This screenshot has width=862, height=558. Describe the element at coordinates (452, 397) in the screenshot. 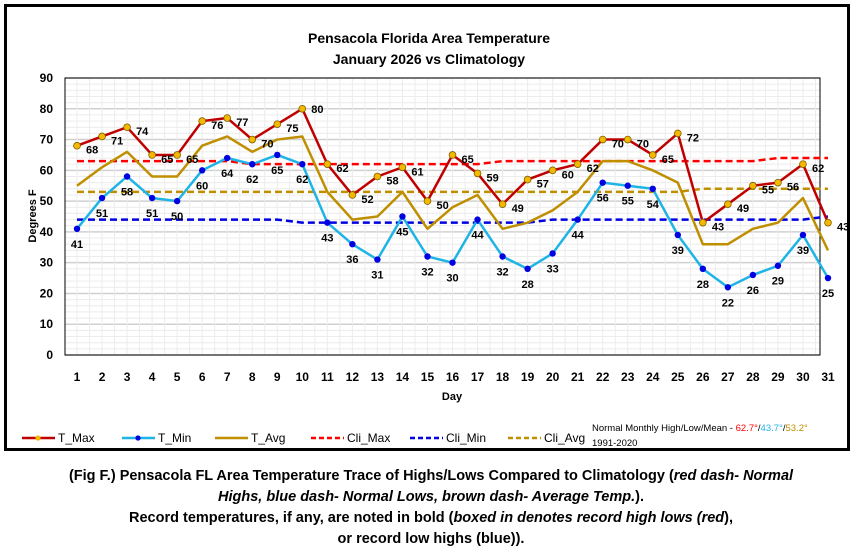

I see `x-axis-label: Day` at that location.